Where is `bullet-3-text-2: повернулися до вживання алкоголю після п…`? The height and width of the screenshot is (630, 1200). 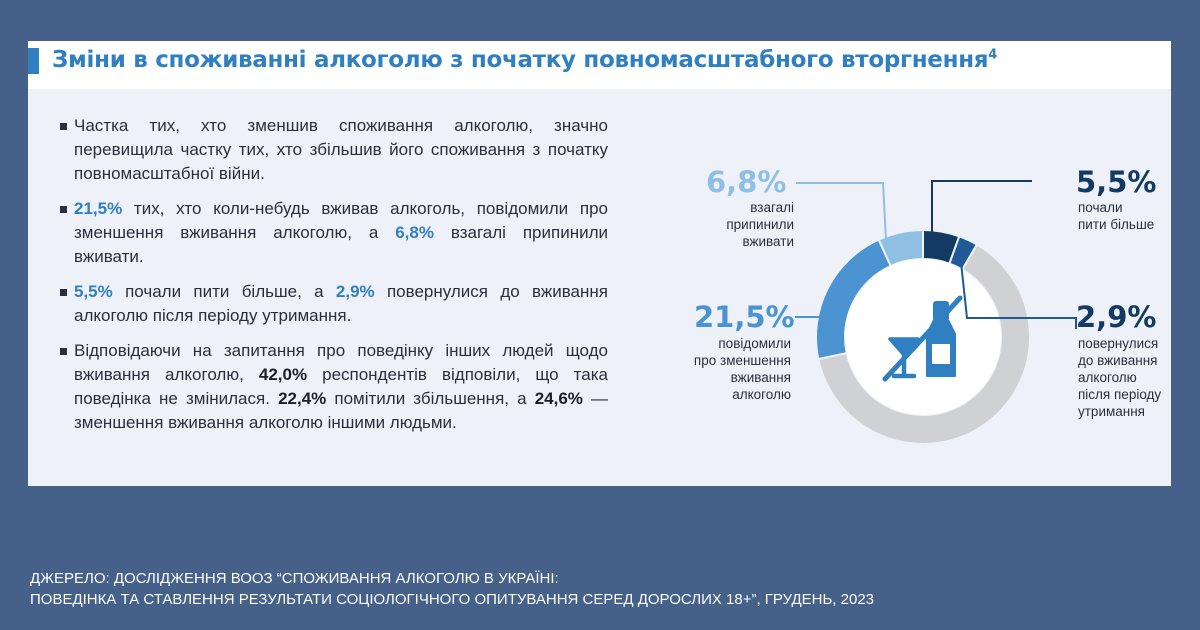
bullet-3-text-2: повернулися до вживання алкоголю після п… is located at coordinates (341, 303).